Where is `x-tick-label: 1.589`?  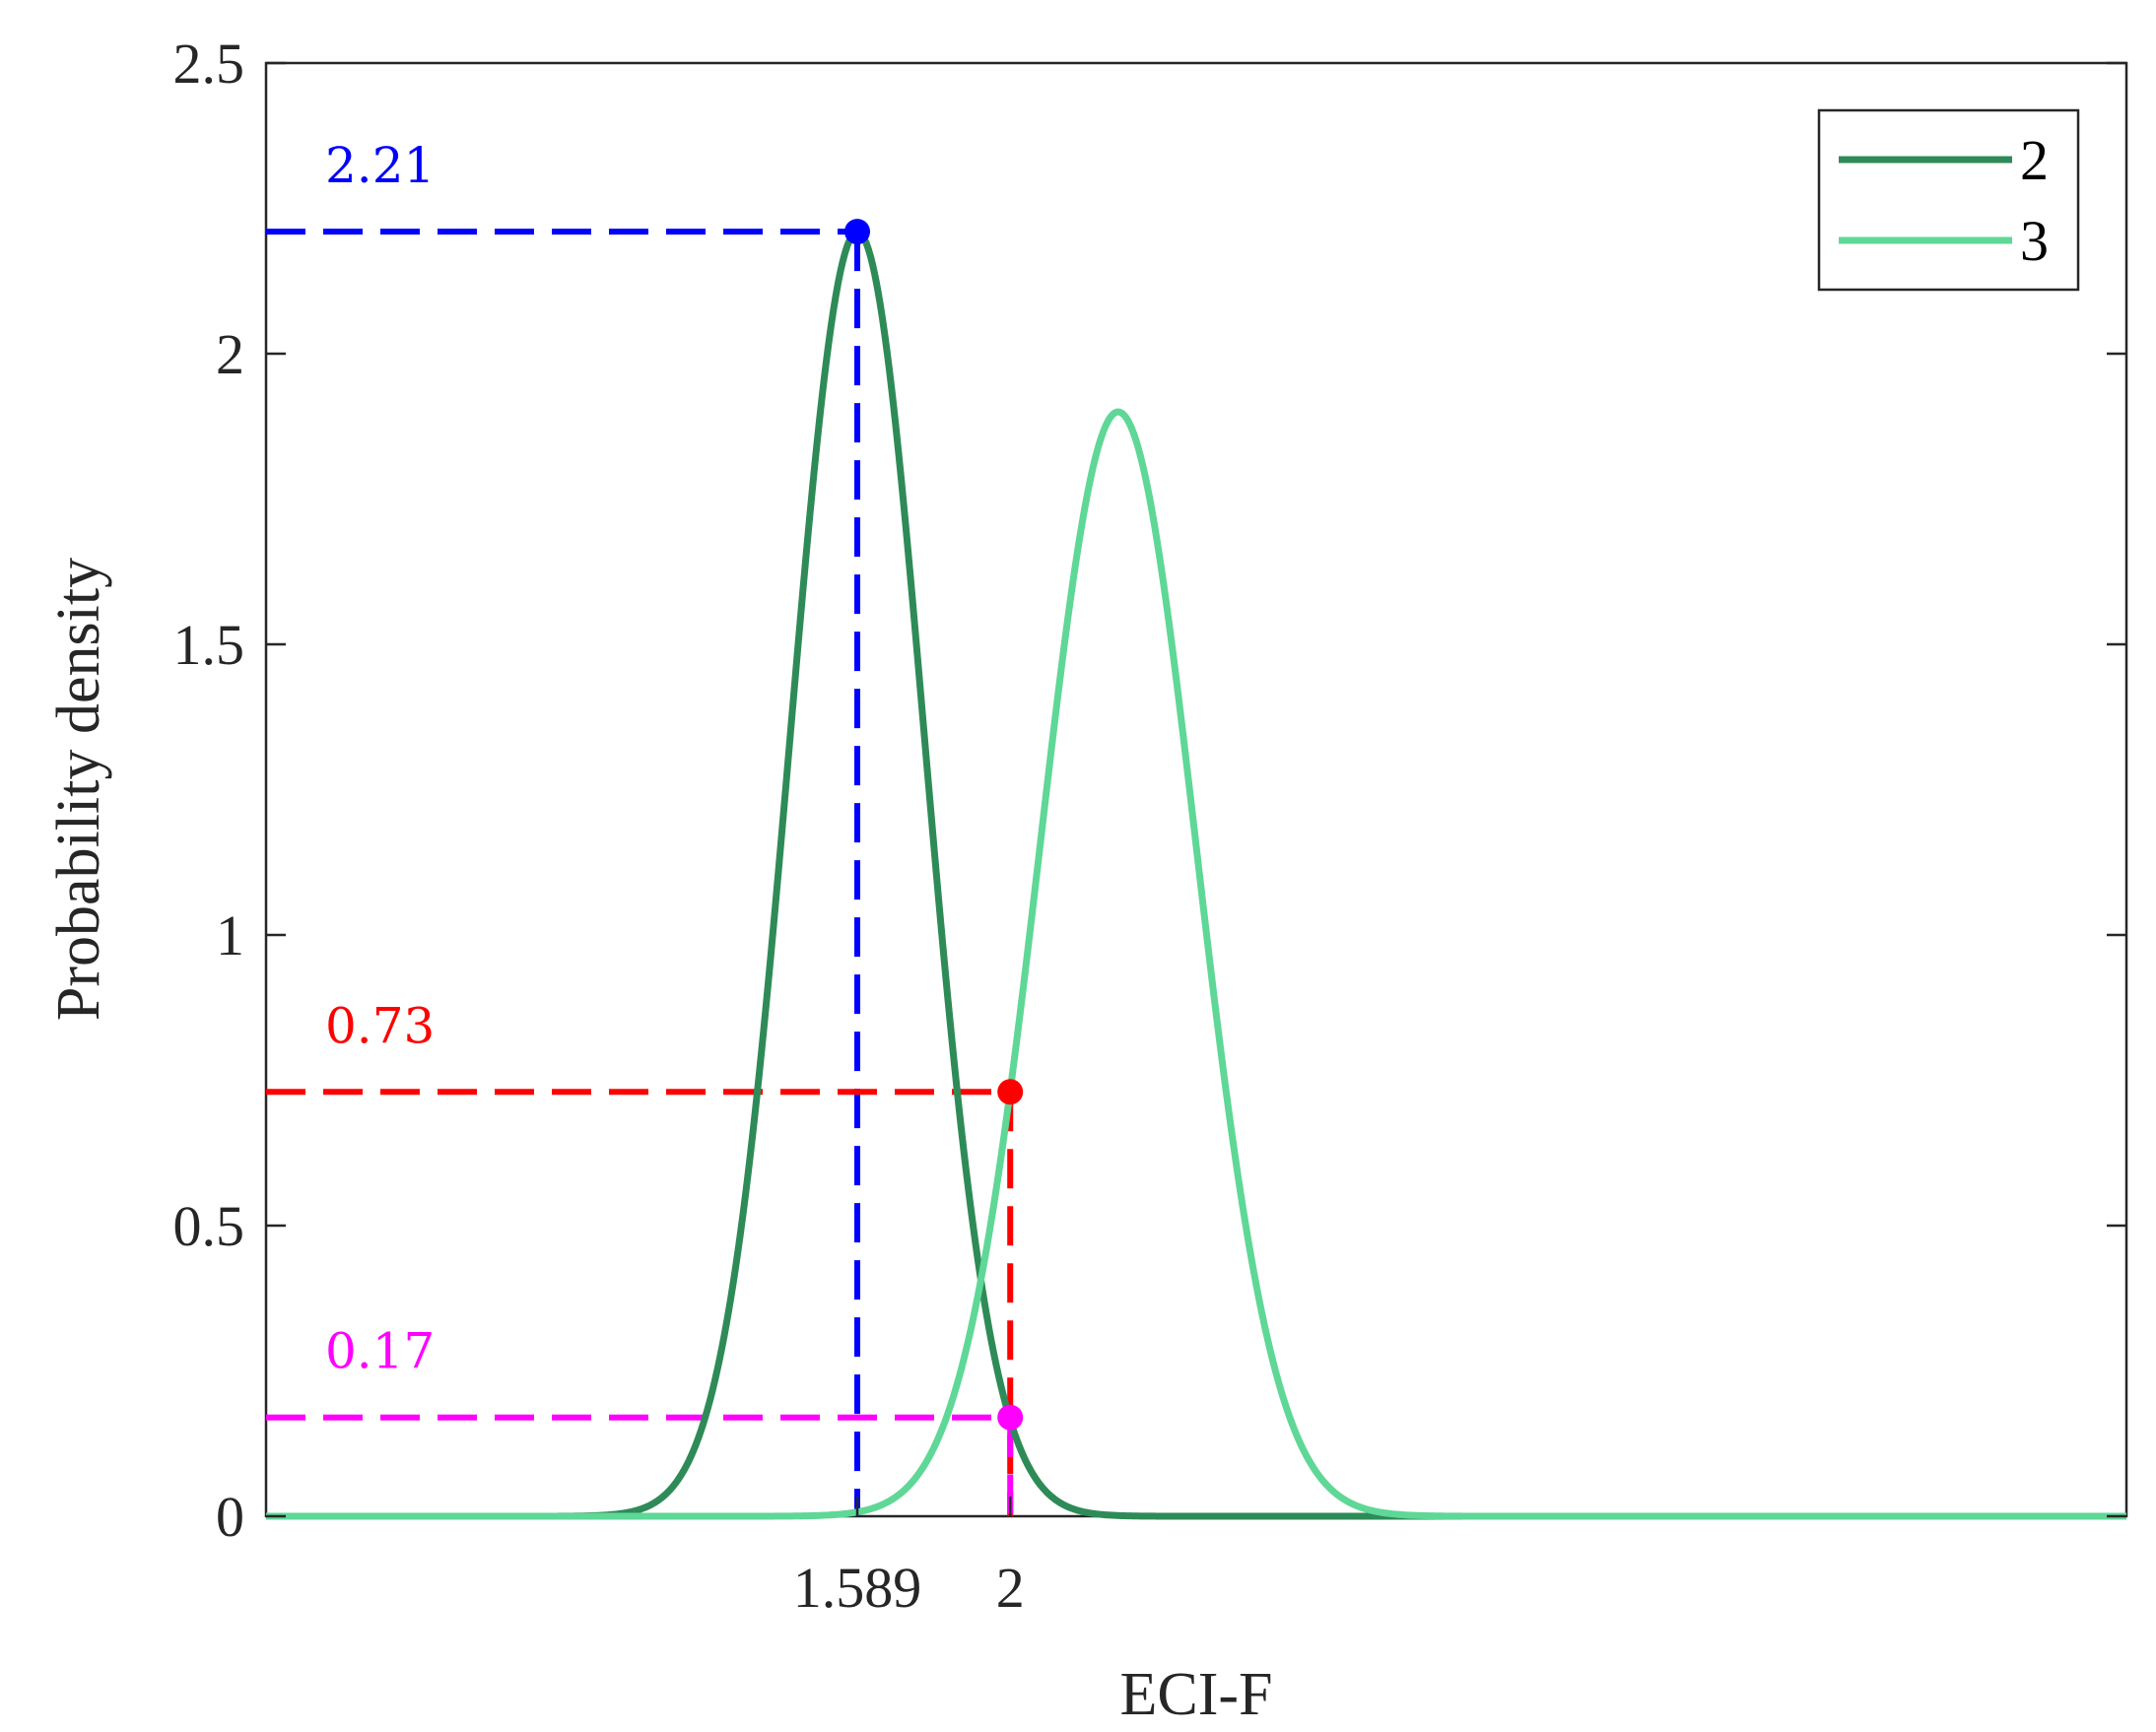
x-tick-label: 1.589 is located at coordinates (858, 1588).